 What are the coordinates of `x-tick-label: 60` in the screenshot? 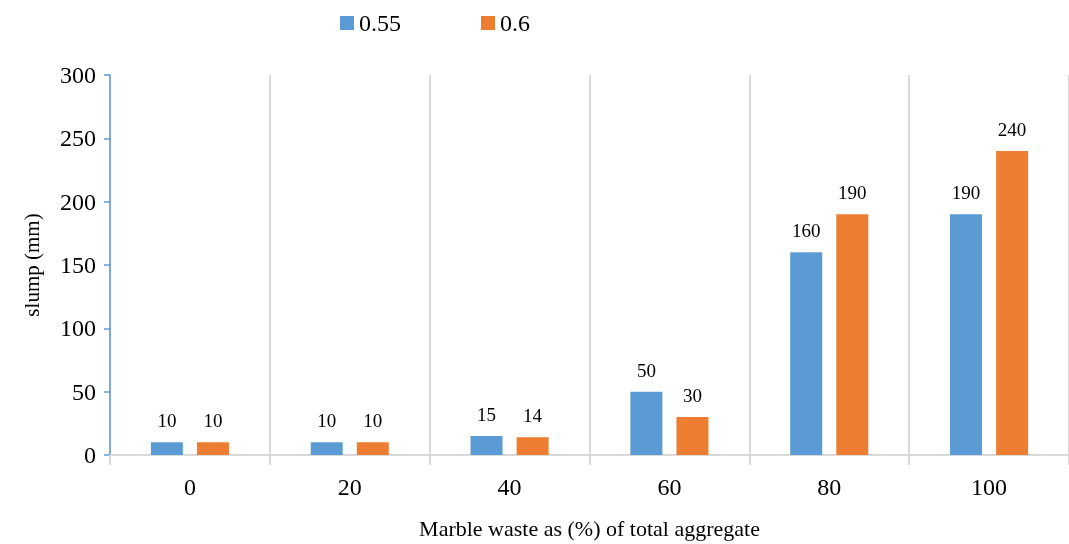 It's located at (669, 487).